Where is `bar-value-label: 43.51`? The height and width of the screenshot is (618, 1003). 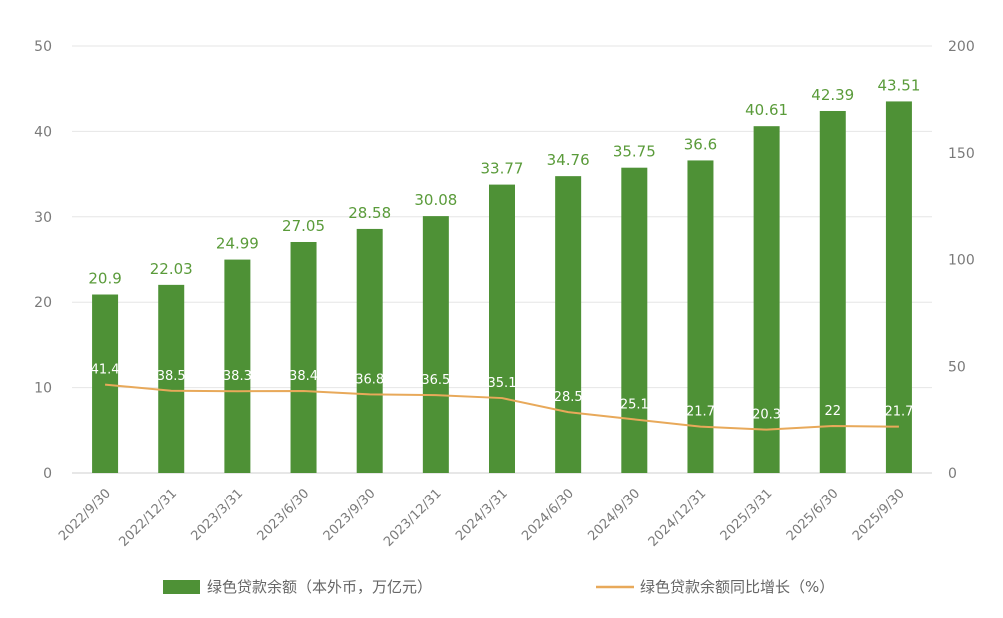 bar-value-label: 43.51 is located at coordinates (898, 85).